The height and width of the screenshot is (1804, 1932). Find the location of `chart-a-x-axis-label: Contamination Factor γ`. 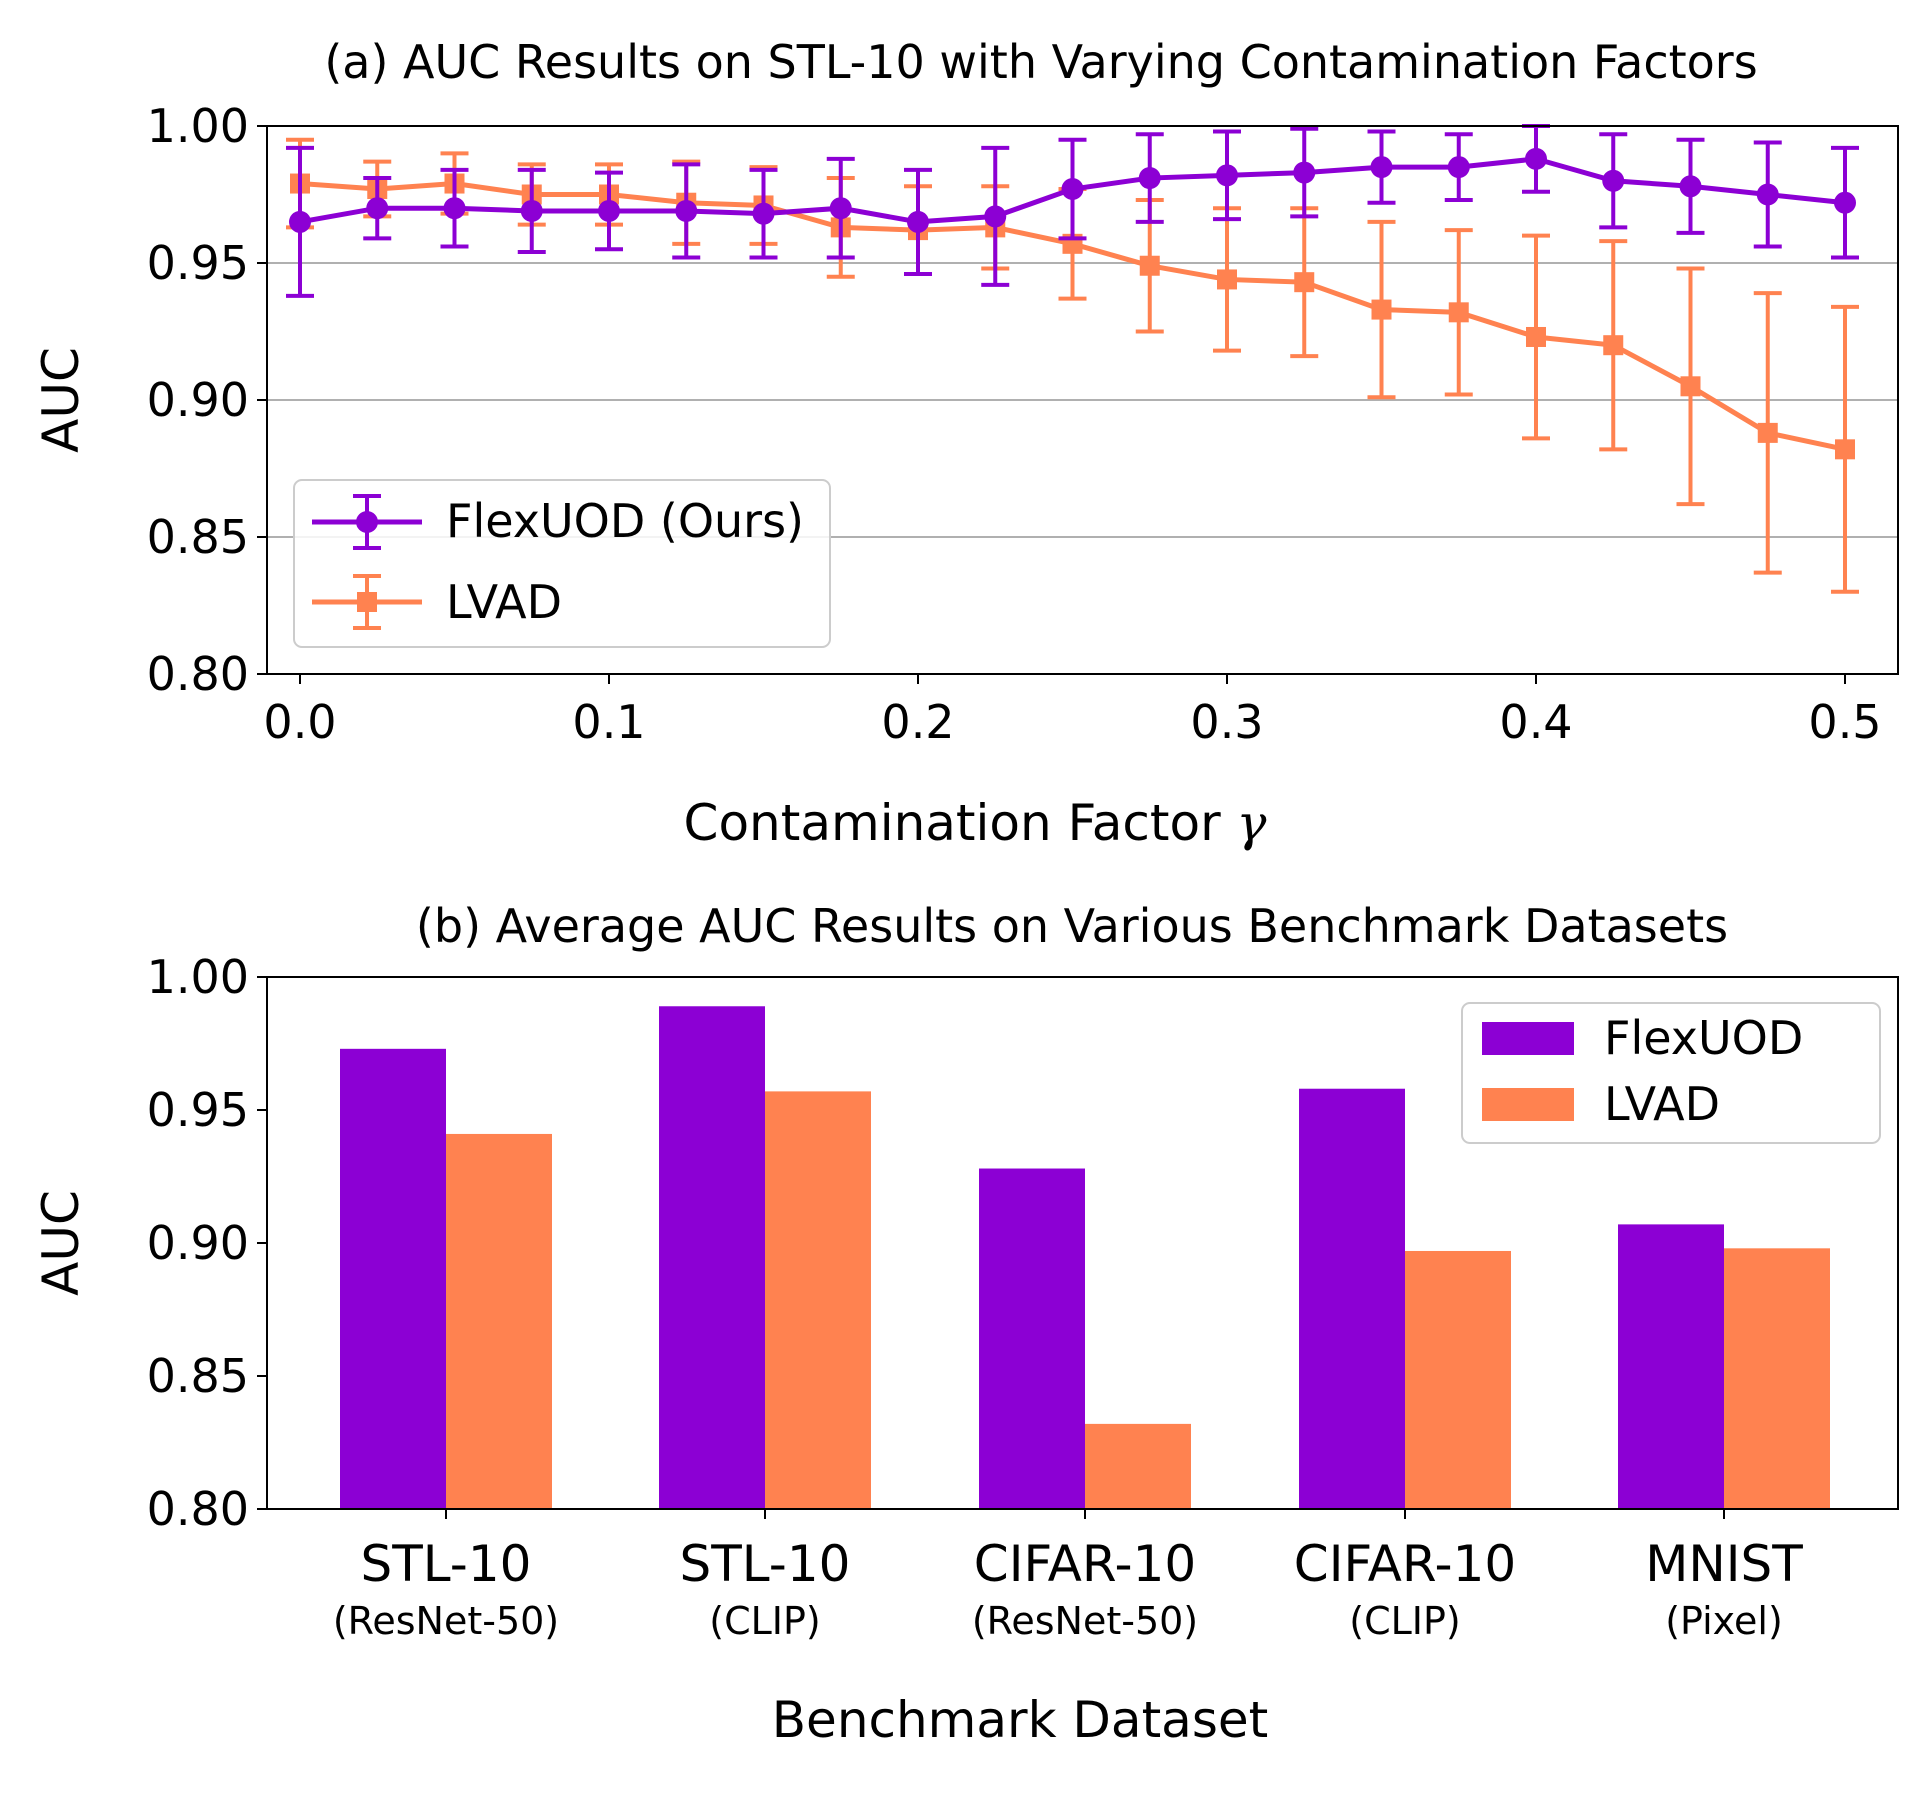

chart-a-x-axis-label: Contamination Factor γ is located at coordinates (975, 823).